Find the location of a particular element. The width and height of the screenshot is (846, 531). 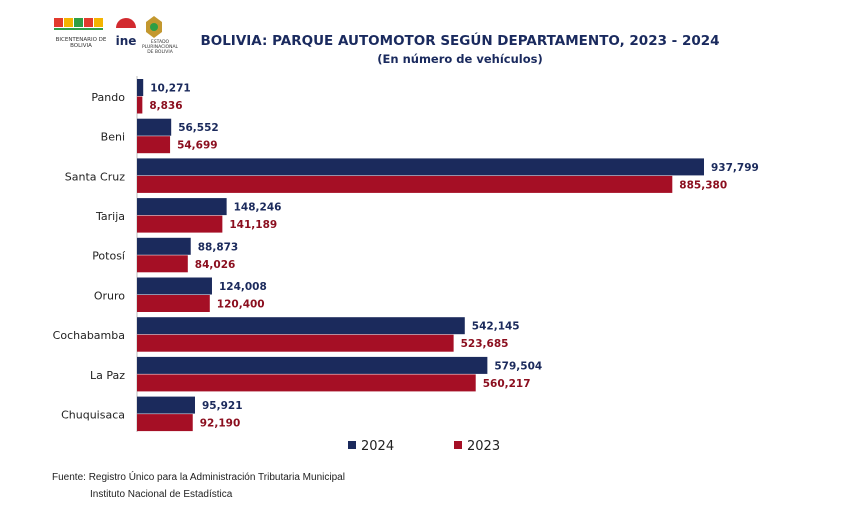

bar-2024-chuquisaca is located at coordinates (166, 405).